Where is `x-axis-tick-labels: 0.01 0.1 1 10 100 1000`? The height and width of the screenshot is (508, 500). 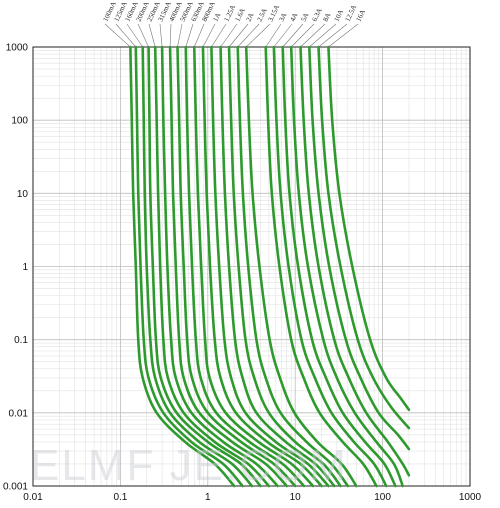
x-axis-tick-labels: 0.01 0.1 1 10 100 1000 is located at coordinates (252, 497).